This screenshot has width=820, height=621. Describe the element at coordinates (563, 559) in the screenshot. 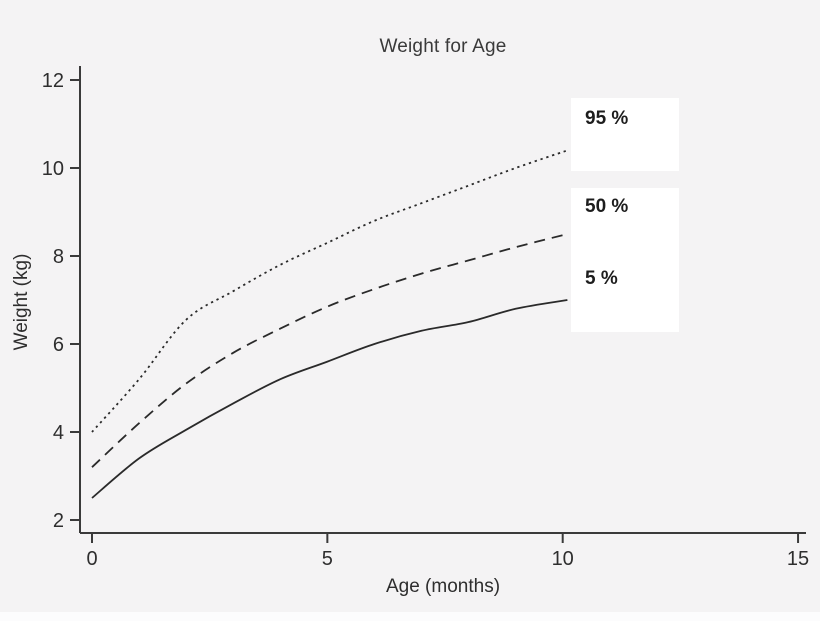

I see `x-tick-label: 10` at that location.